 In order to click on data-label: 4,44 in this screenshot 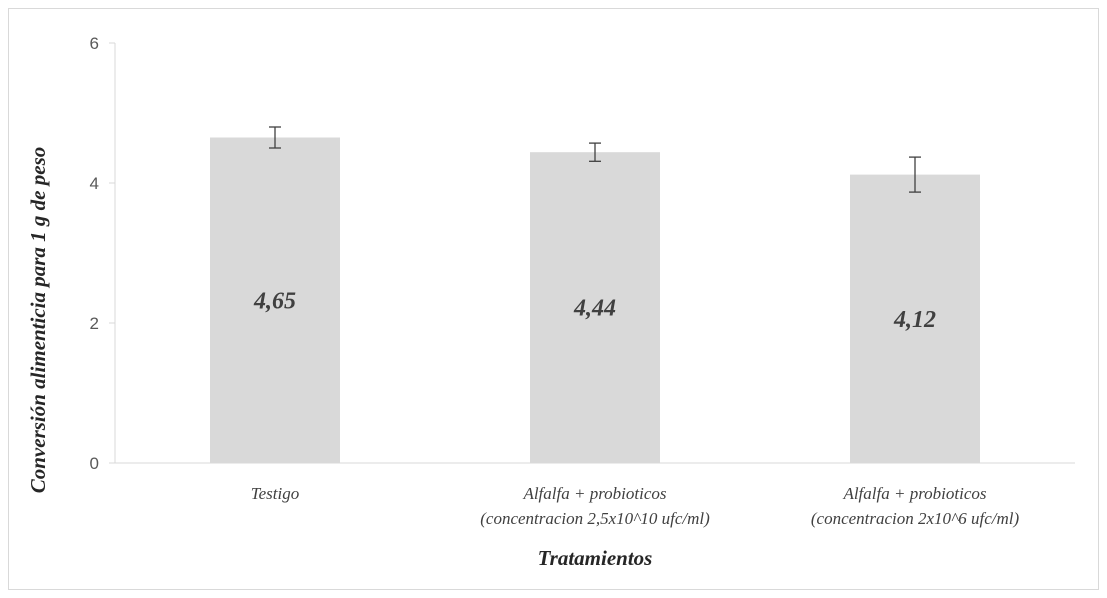, I will do `click(594, 309)`.